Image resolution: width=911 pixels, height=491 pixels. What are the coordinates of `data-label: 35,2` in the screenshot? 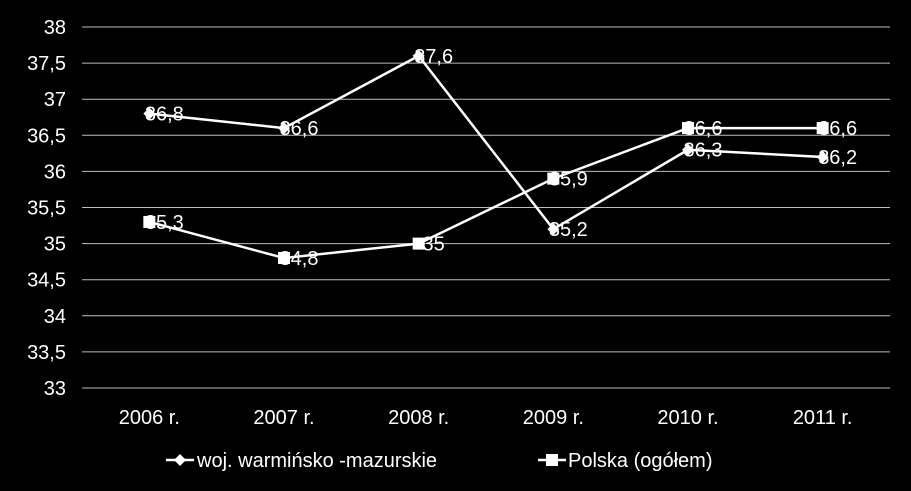 It's located at (568, 230).